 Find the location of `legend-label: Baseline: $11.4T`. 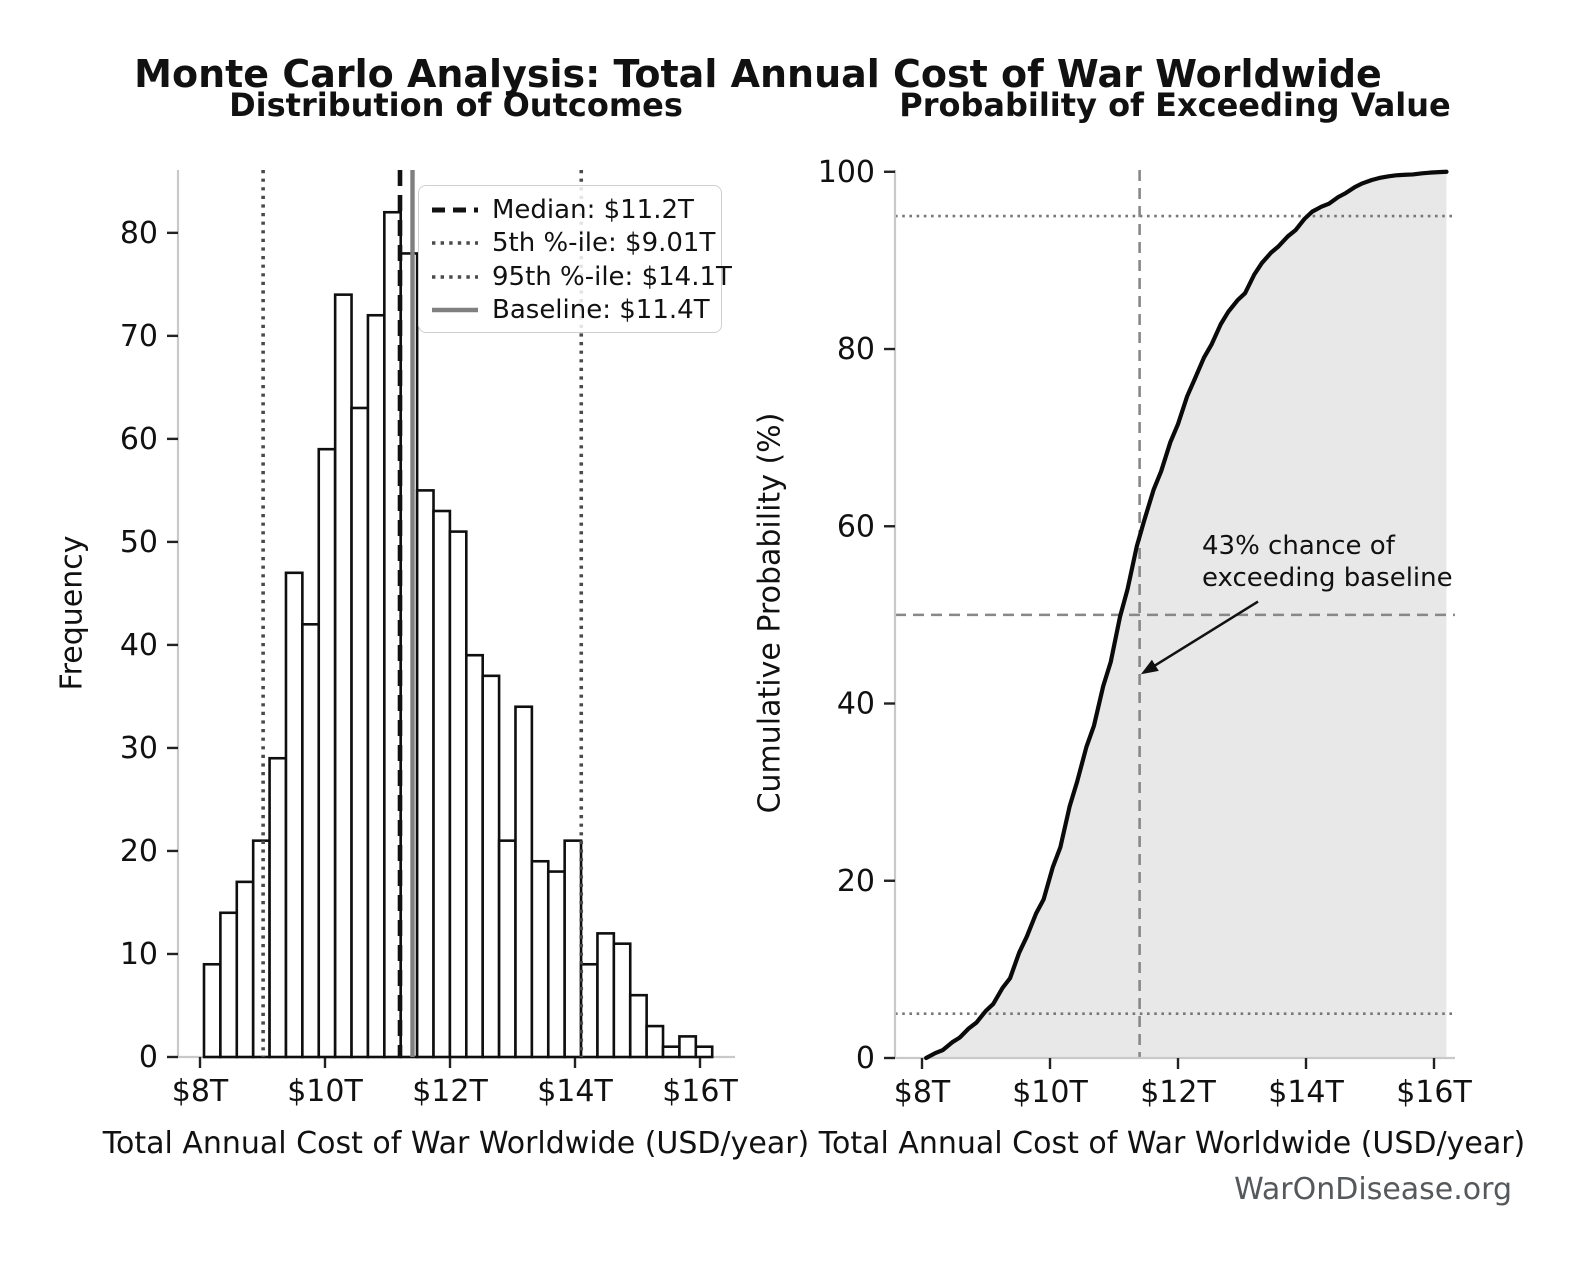

legend-label: Baseline: $11.4T is located at coordinates (601, 310).